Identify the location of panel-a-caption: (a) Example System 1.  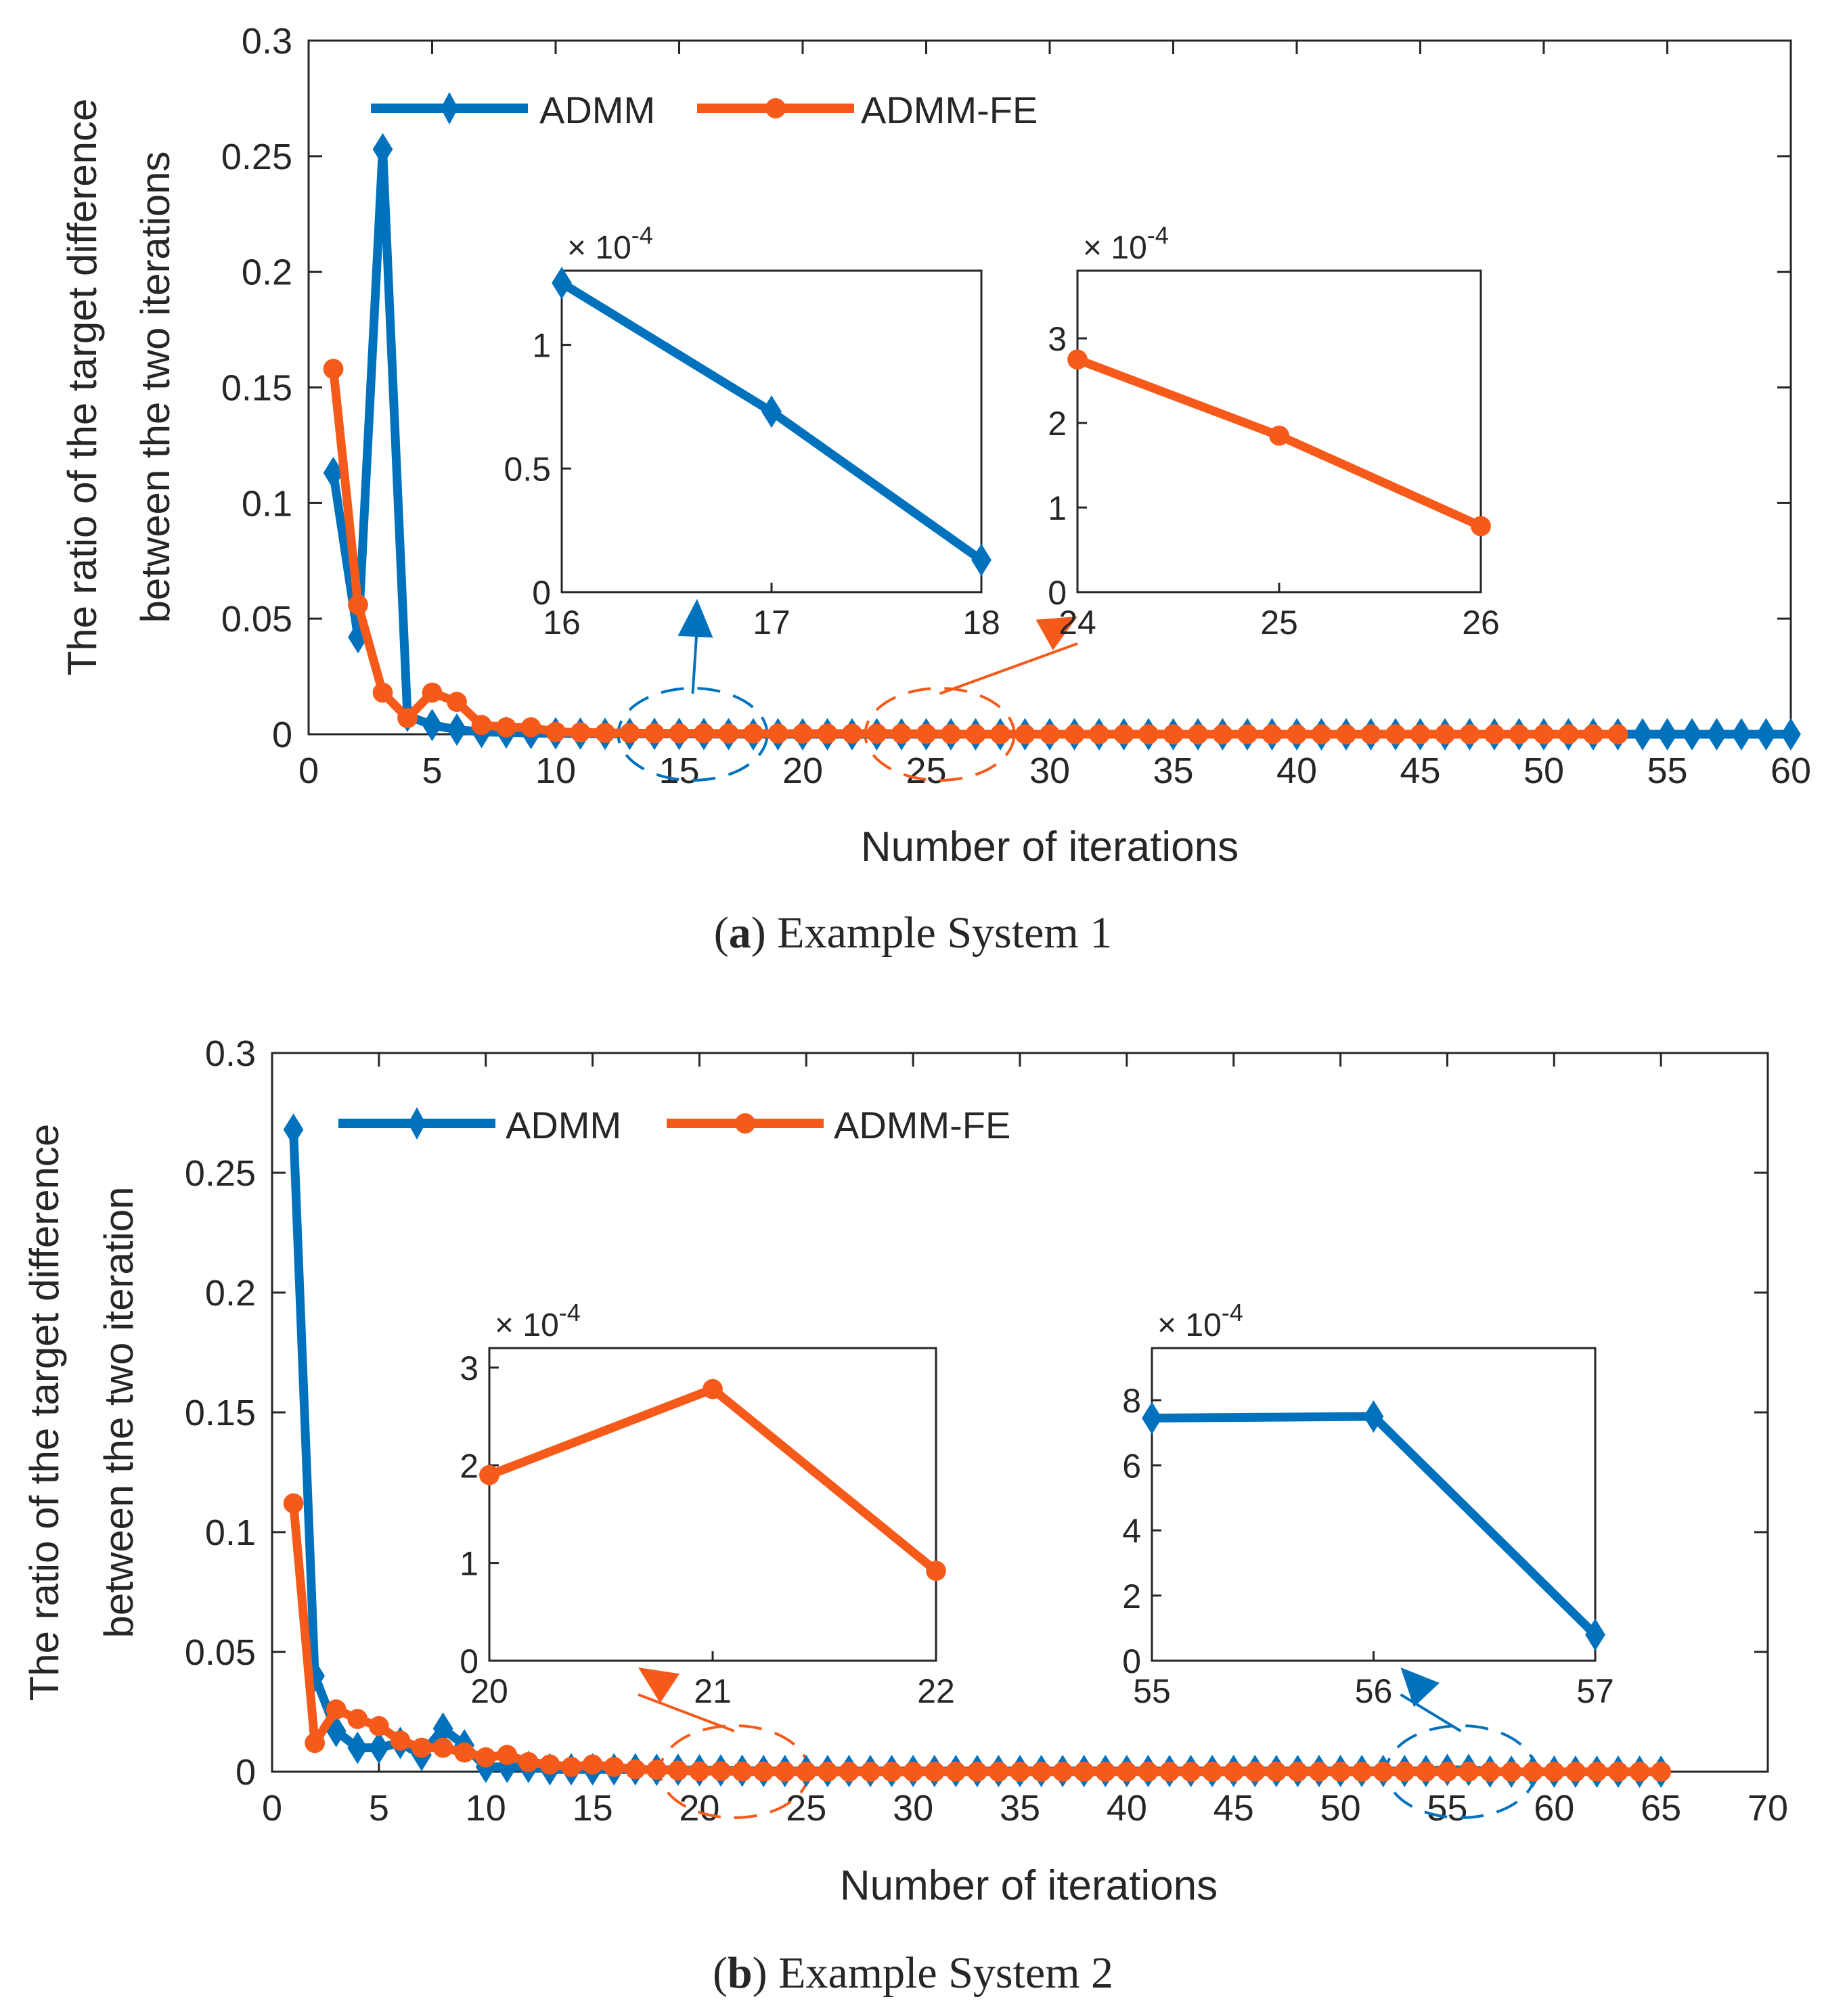
(913, 933).